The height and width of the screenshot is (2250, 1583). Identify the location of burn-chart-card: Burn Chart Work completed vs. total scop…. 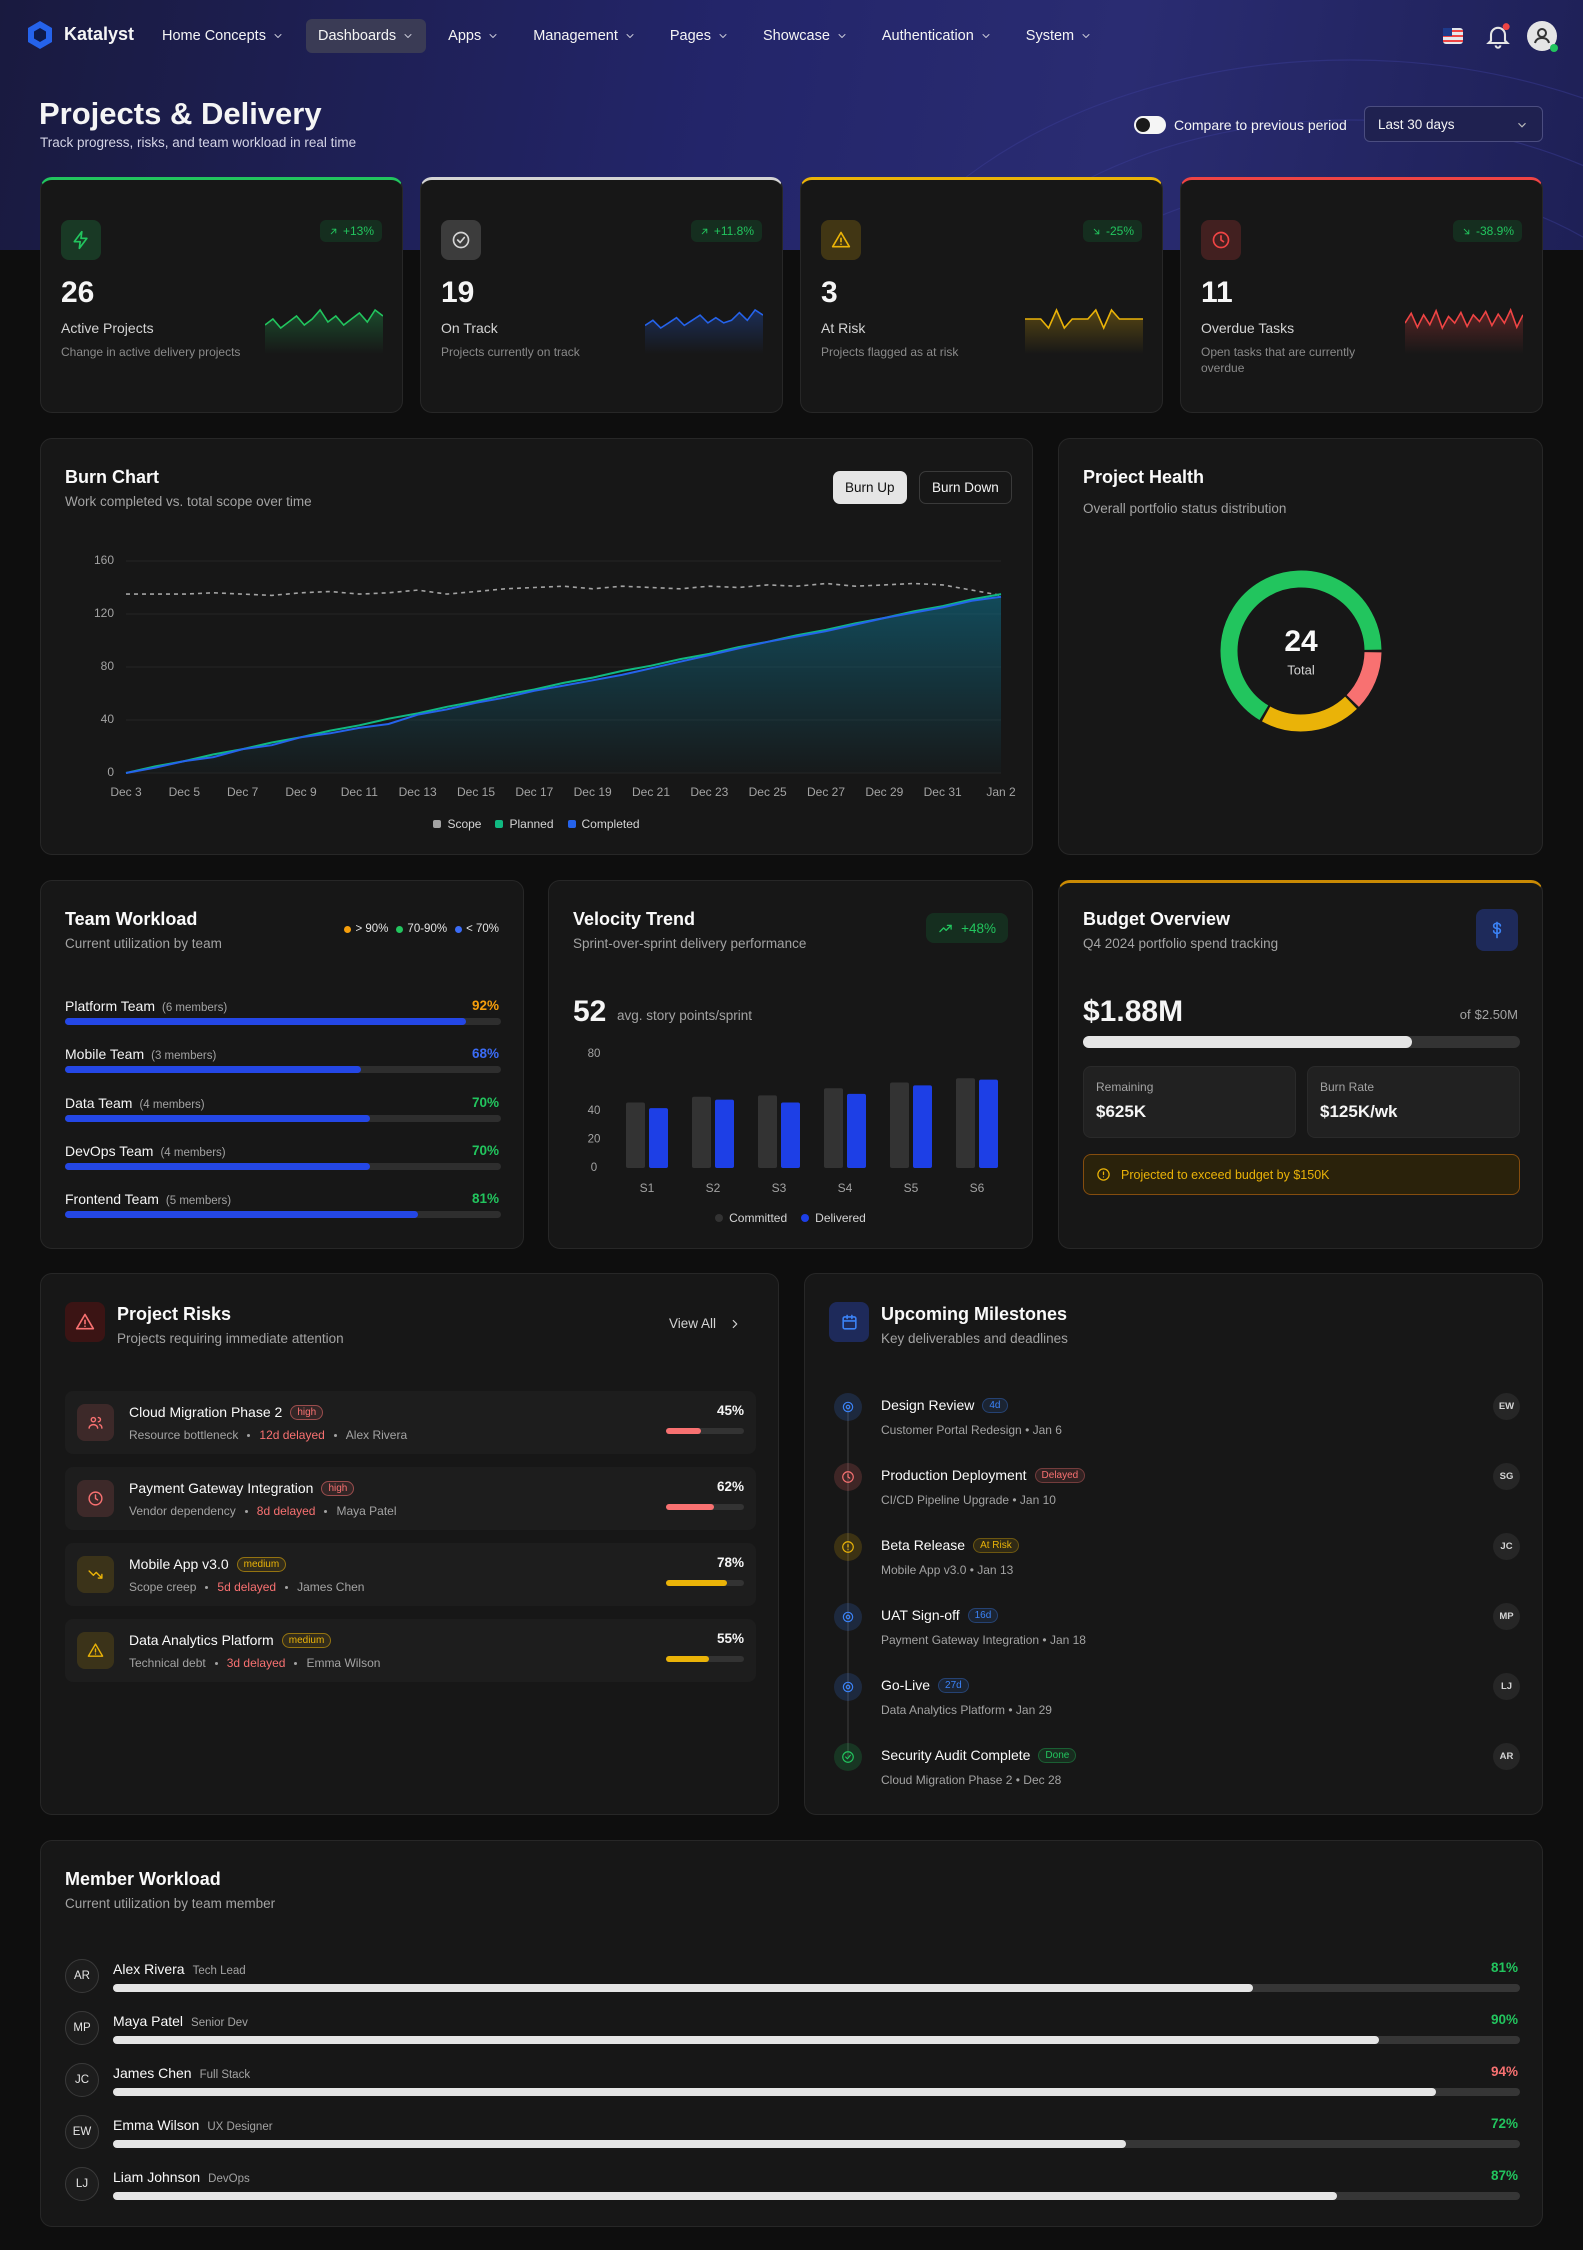
(536, 646).